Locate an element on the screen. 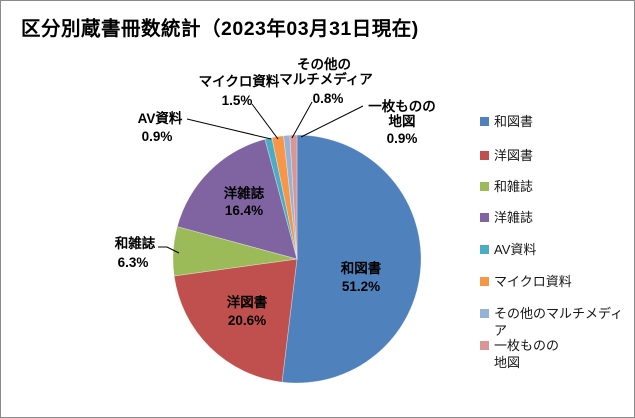 This screenshot has width=635, height=418. slice-pct-av: 0.9% is located at coordinates (157, 136).